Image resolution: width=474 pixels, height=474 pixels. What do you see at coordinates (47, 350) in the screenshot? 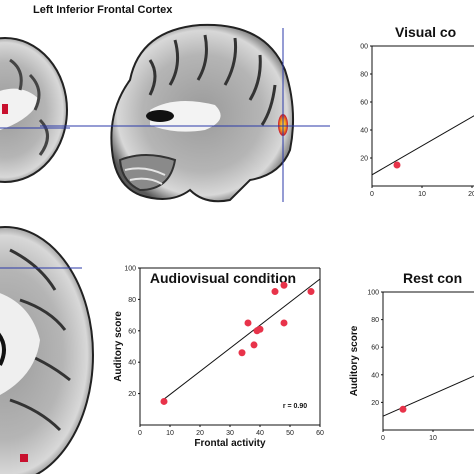
I see `brain-slice-axial` at bounding box center [47, 350].